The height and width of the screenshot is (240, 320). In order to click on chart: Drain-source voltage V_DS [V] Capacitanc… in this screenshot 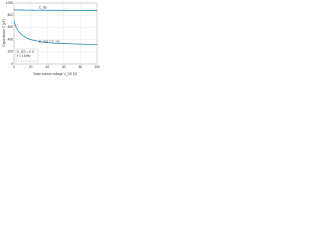, I will do `click(51, 38)`.